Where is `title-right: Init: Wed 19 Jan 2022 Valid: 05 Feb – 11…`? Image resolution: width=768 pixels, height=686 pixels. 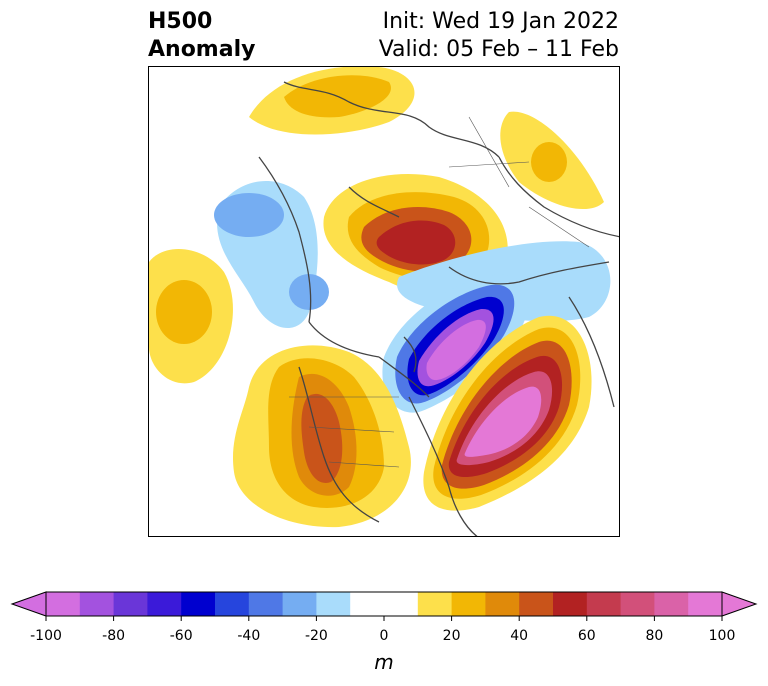 title-right: Init: Wed 19 Jan 2022 Valid: 05 Feb – 11… is located at coordinates (499, 36).